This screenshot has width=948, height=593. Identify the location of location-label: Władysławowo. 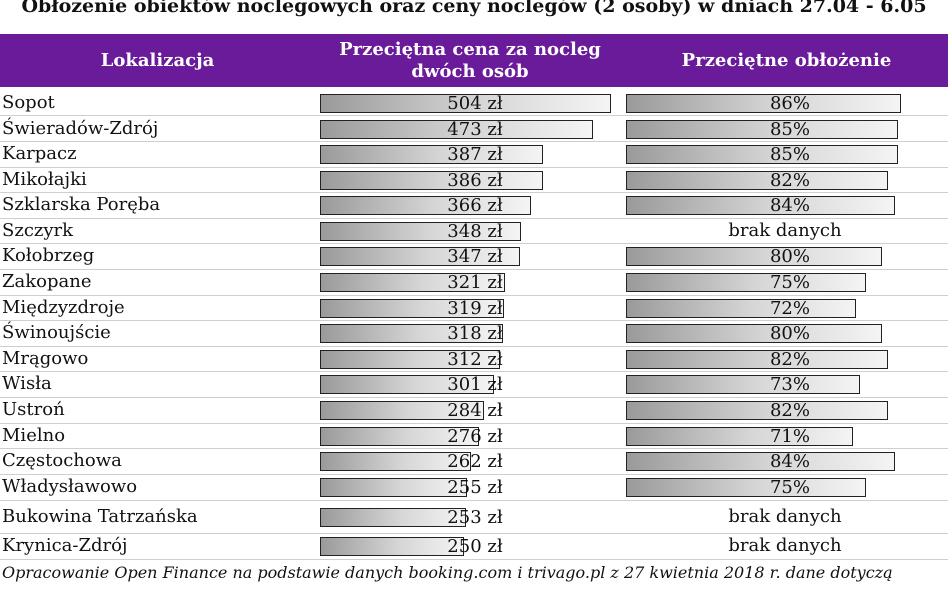
(70, 486).